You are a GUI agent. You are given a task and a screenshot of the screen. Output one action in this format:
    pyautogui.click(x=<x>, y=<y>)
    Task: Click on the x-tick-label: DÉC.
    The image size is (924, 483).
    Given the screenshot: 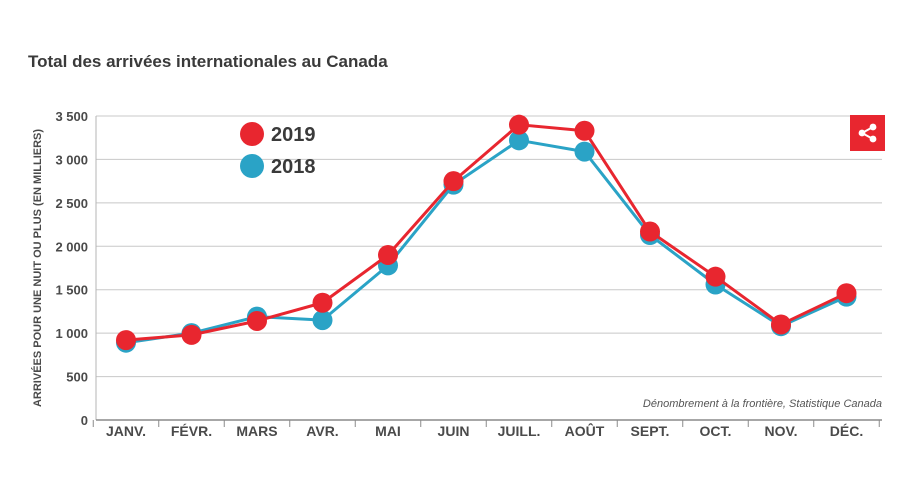 What is the action you would take?
    pyautogui.click(x=846, y=431)
    